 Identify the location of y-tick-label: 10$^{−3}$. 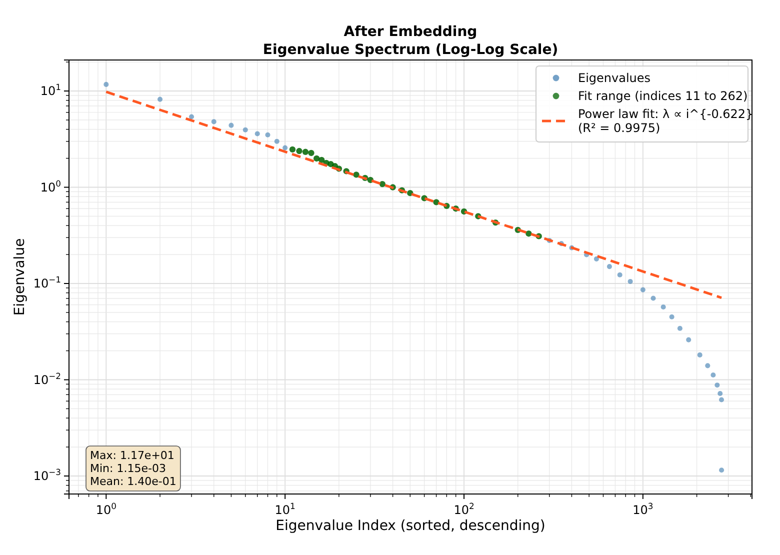
(47, 475).